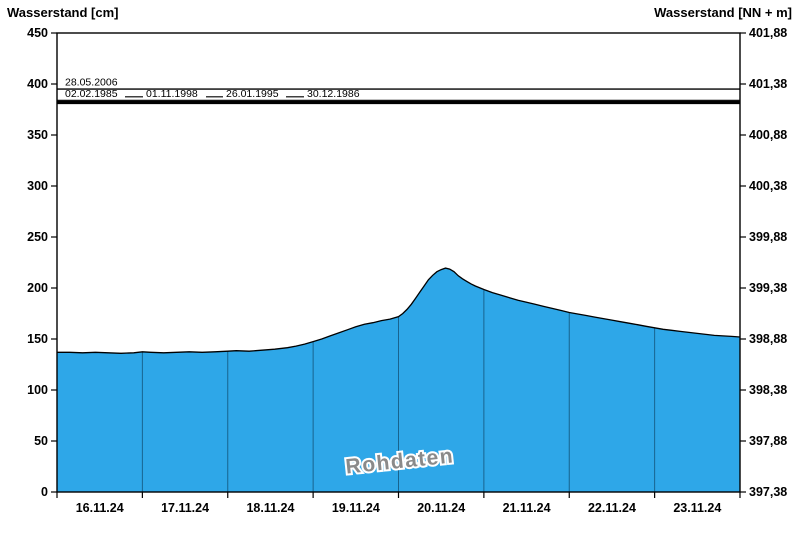 This screenshot has width=800, height=550. I want to click on y-axis-tick-label-left: 300, so click(37, 186).